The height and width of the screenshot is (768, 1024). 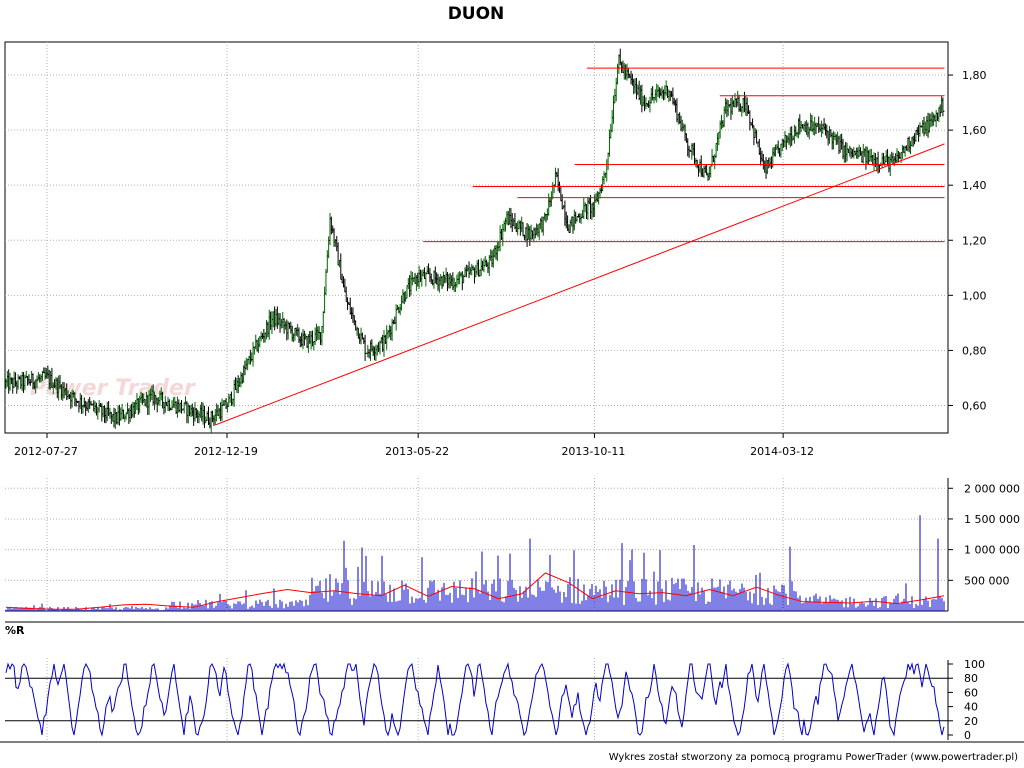 I want to click on price-y-tick-label: 1,60, so click(x=974, y=130).